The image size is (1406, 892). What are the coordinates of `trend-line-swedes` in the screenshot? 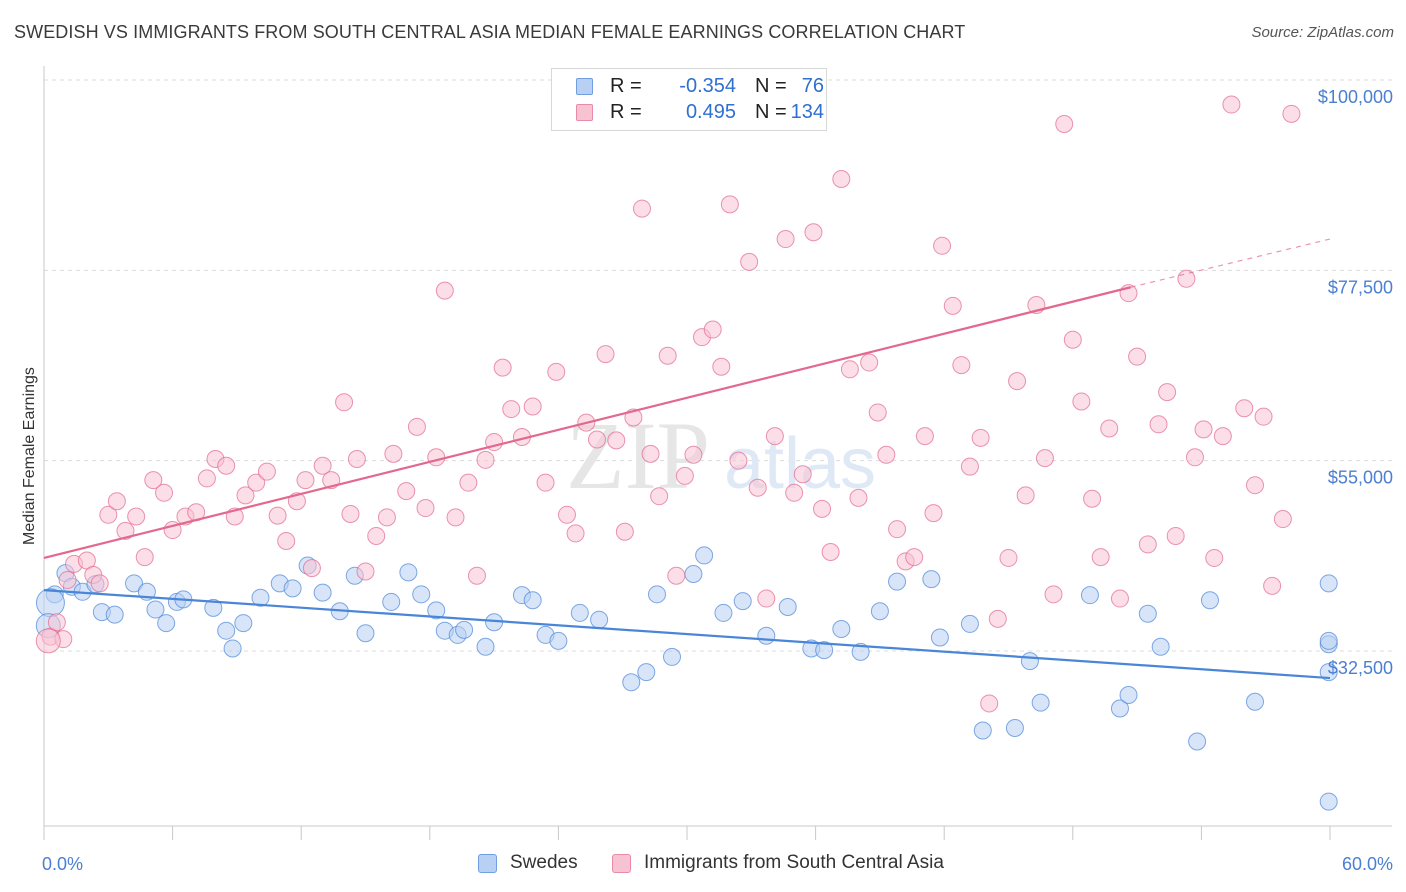 It's located at (687, 634).